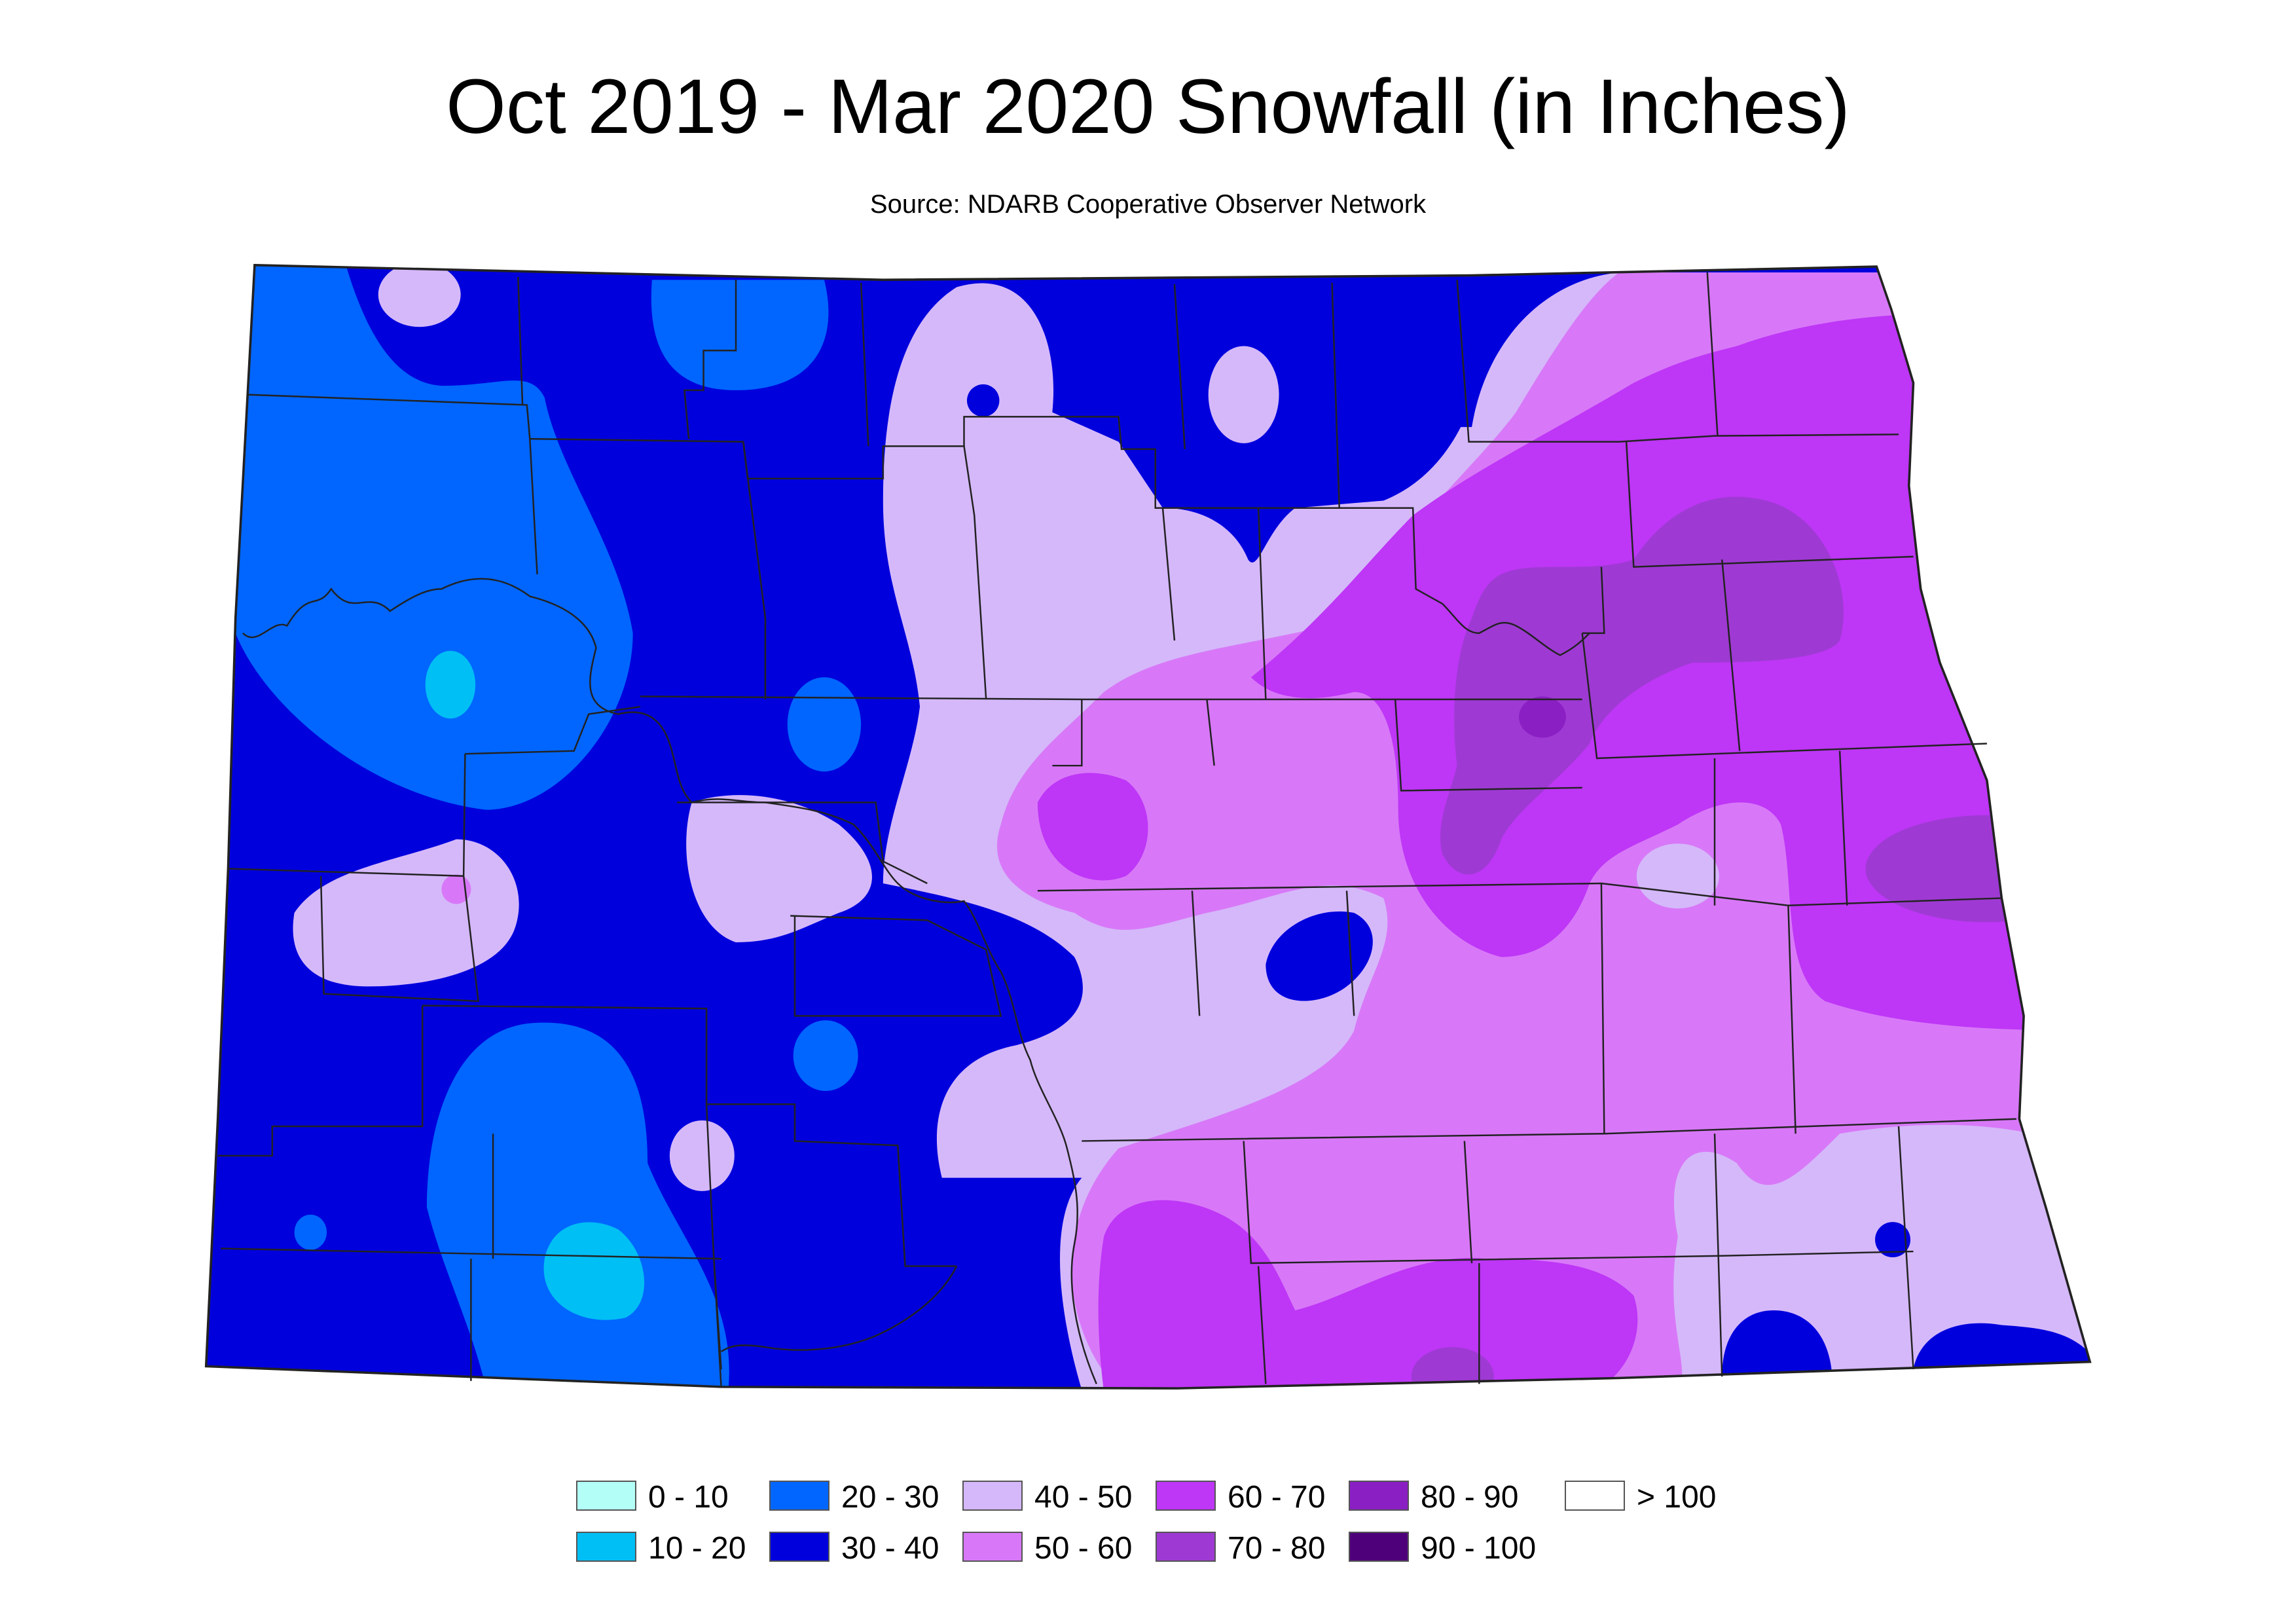  What do you see at coordinates (1148, 107) in the screenshot?
I see `map-title: Oct 2019 - Mar 2020 Snowfall (in Inches)` at bounding box center [1148, 107].